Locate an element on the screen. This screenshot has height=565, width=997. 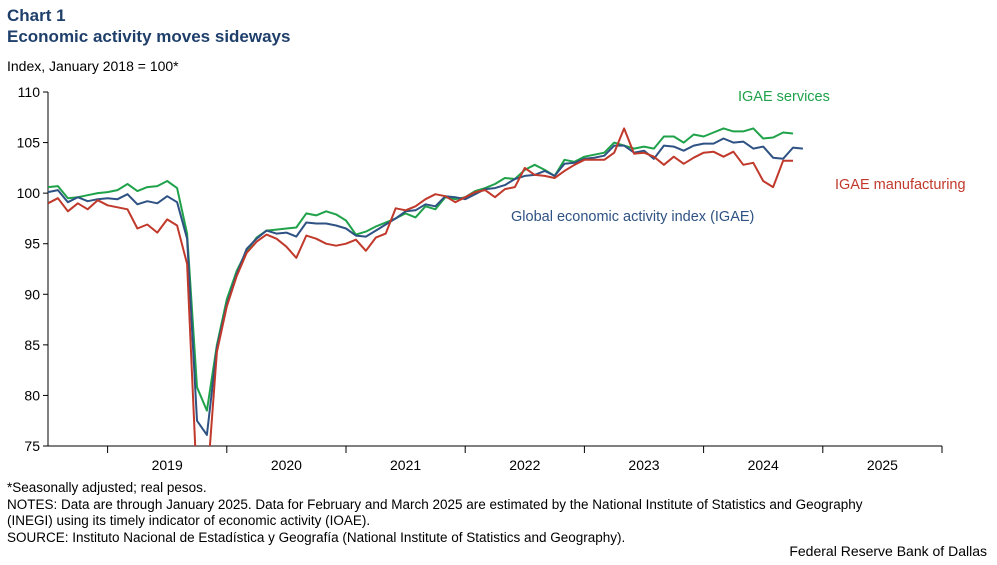
x-tick-label: 2021 is located at coordinates (405, 465).